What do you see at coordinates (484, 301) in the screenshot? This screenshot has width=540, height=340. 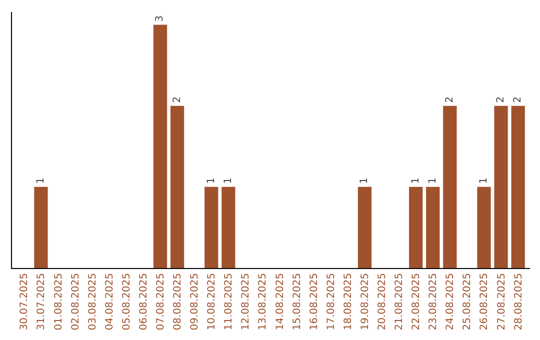 I see `x-tick-label: 26.08.2025` at bounding box center [484, 301].